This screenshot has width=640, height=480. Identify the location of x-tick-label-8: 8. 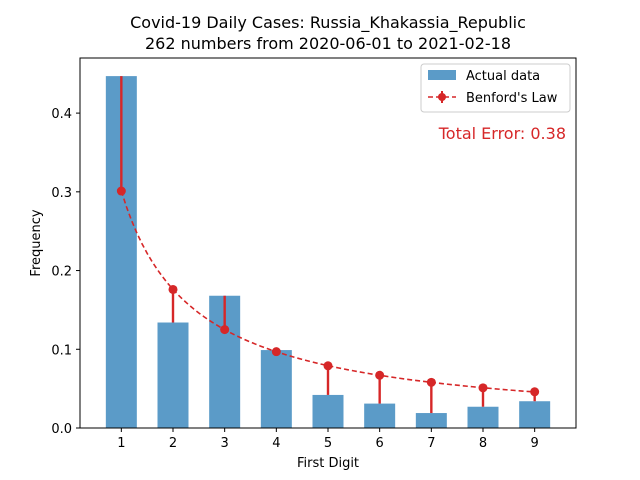
(483, 443).